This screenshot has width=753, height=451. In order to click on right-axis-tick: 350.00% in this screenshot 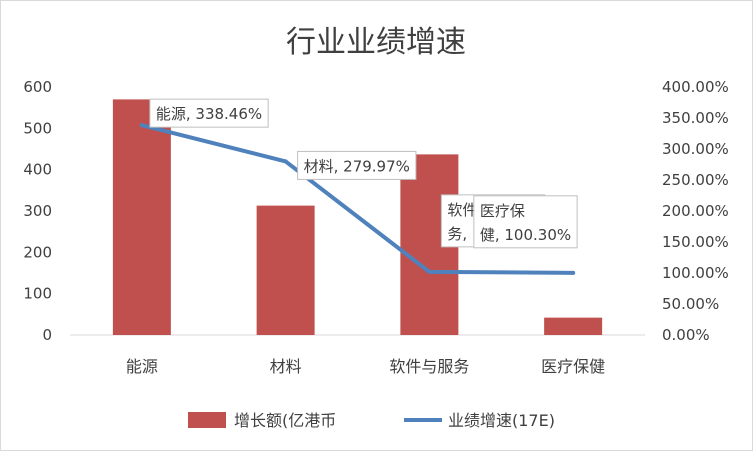, I will do `click(695, 118)`.